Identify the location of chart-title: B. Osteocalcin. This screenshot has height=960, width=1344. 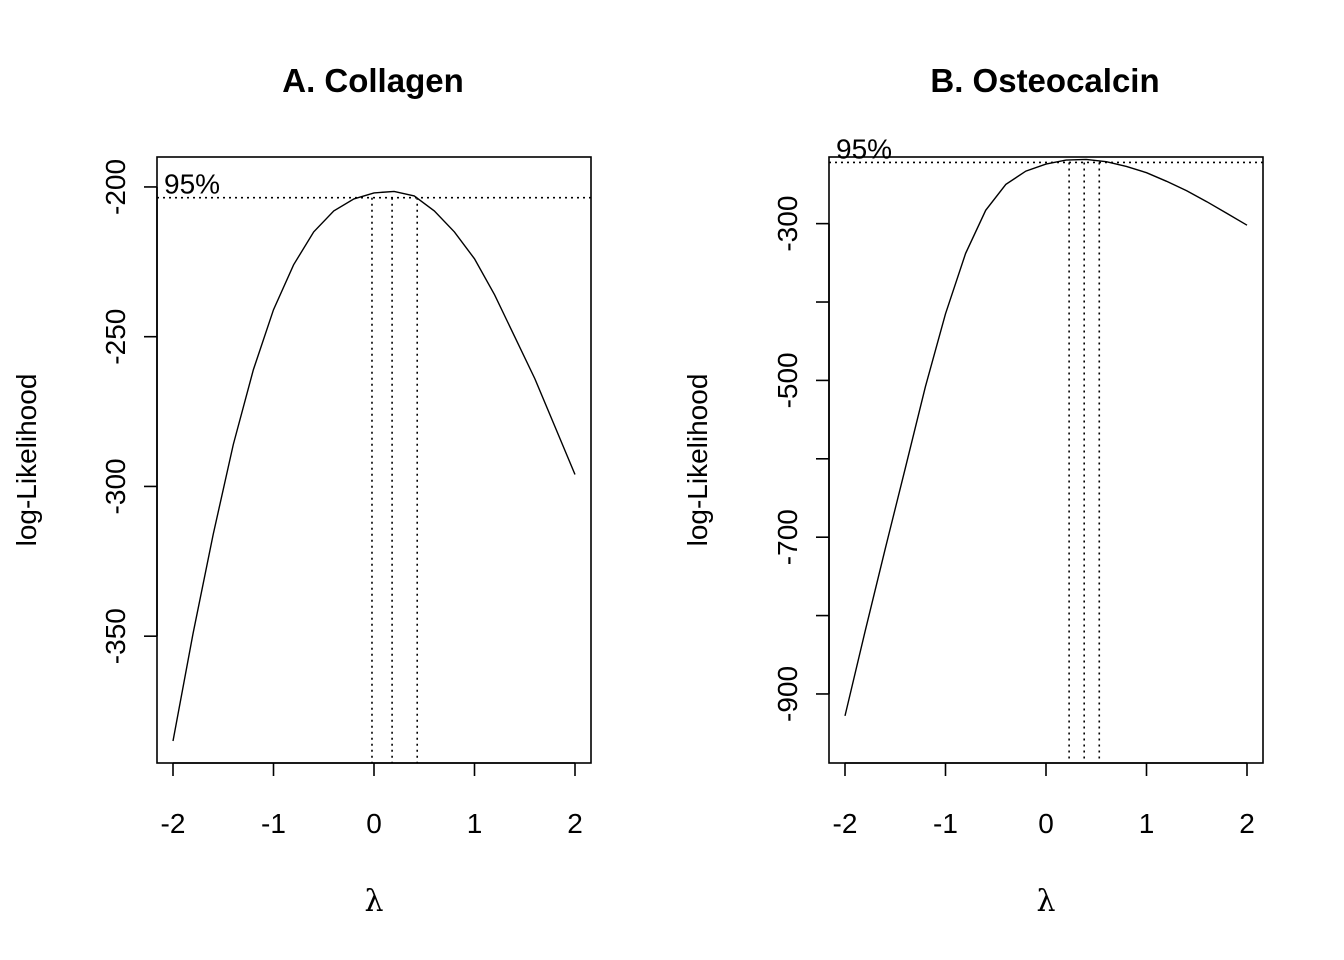
(1044, 80).